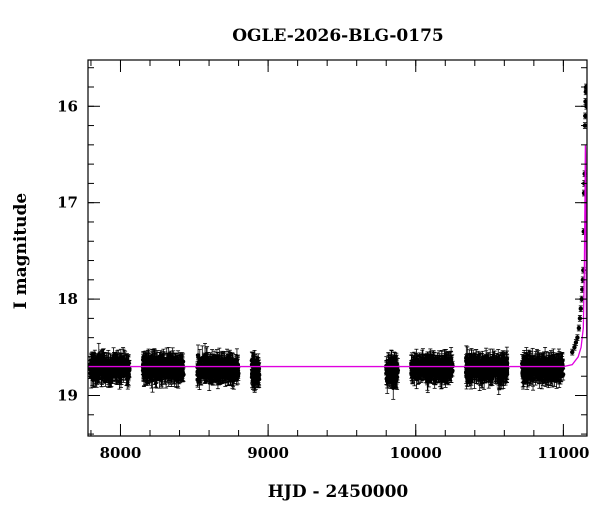 The image size is (600, 512). I want to click on x-tick-label: 8000, so click(121, 453).